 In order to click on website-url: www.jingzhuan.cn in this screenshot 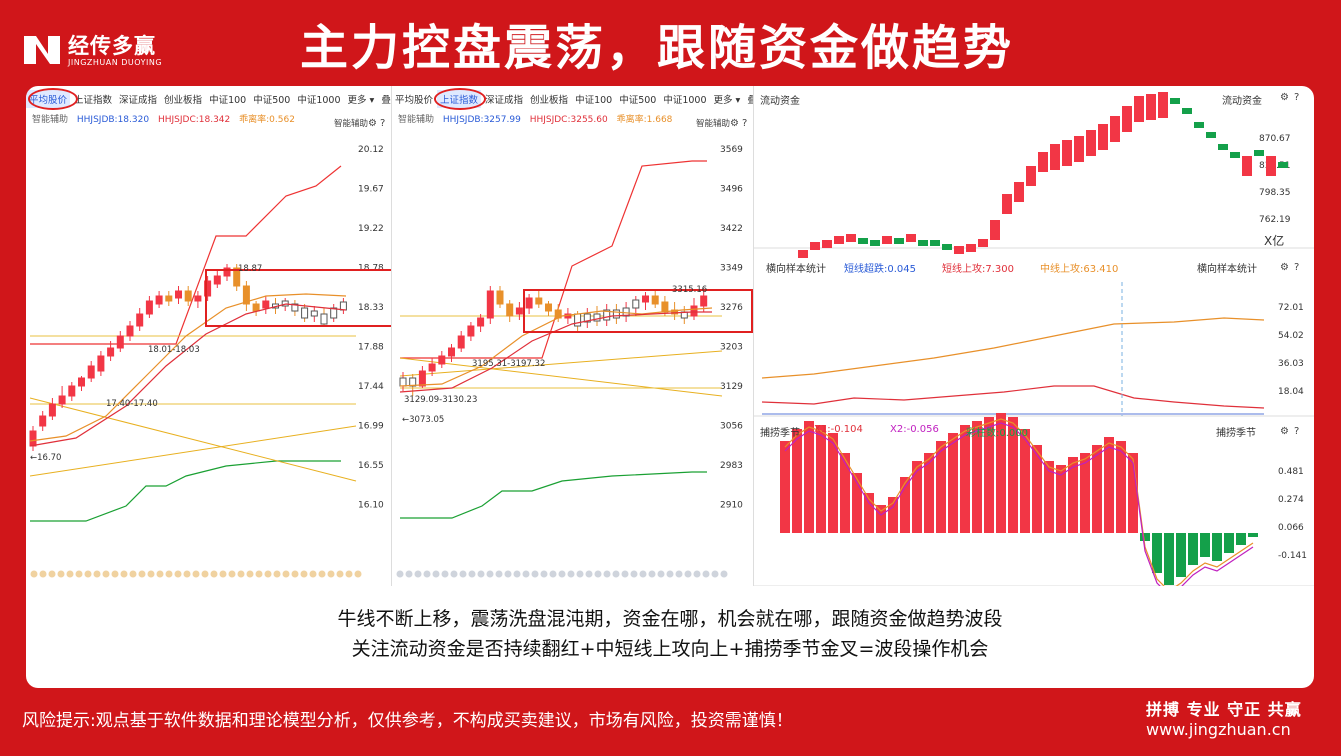, I will do `click(1218, 729)`.